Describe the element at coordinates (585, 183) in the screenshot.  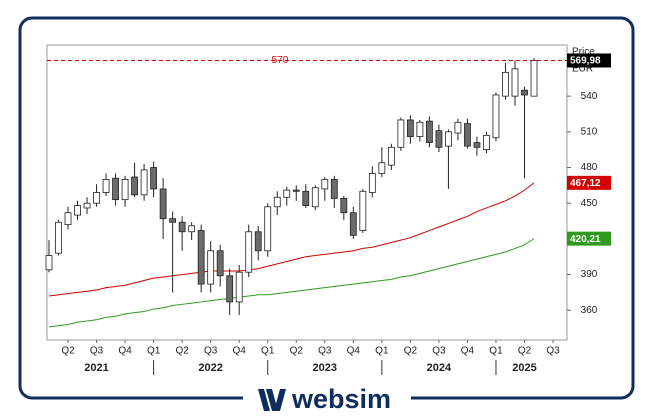
I see `last-value-label: 467,12` at that location.